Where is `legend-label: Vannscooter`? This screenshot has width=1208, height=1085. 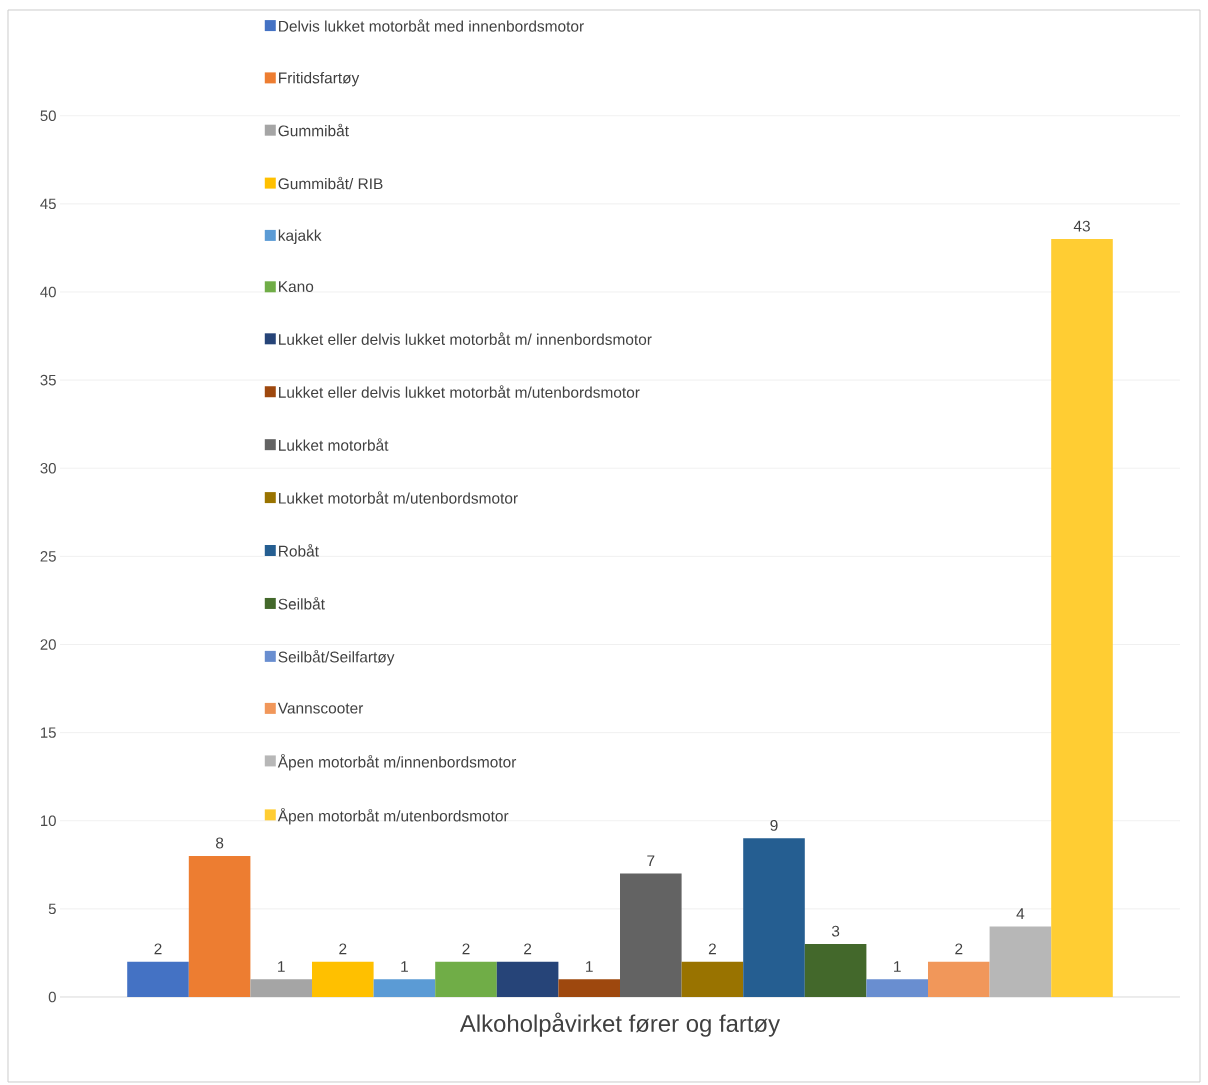
legend-label: Vannscooter is located at coordinates (320, 708).